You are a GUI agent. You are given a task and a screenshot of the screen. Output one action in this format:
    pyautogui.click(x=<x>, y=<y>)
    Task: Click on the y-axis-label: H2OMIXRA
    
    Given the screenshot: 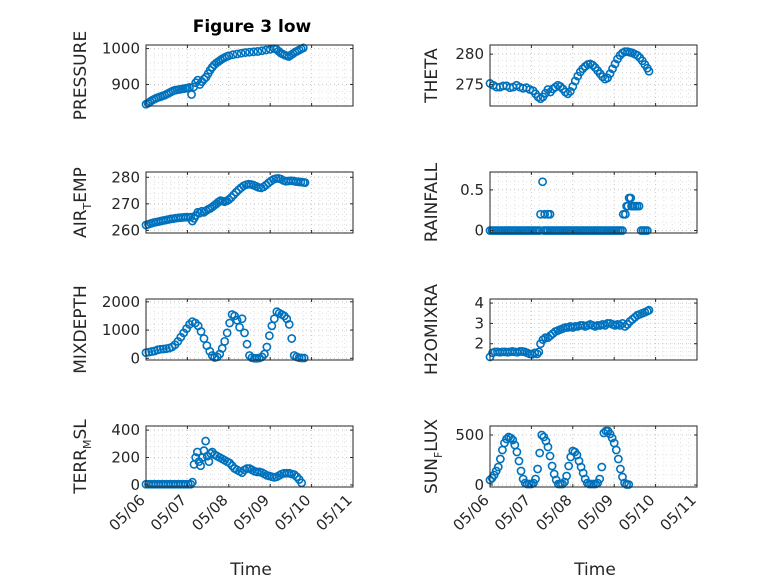 What is the action you would take?
    pyautogui.click(x=432, y=329)
    